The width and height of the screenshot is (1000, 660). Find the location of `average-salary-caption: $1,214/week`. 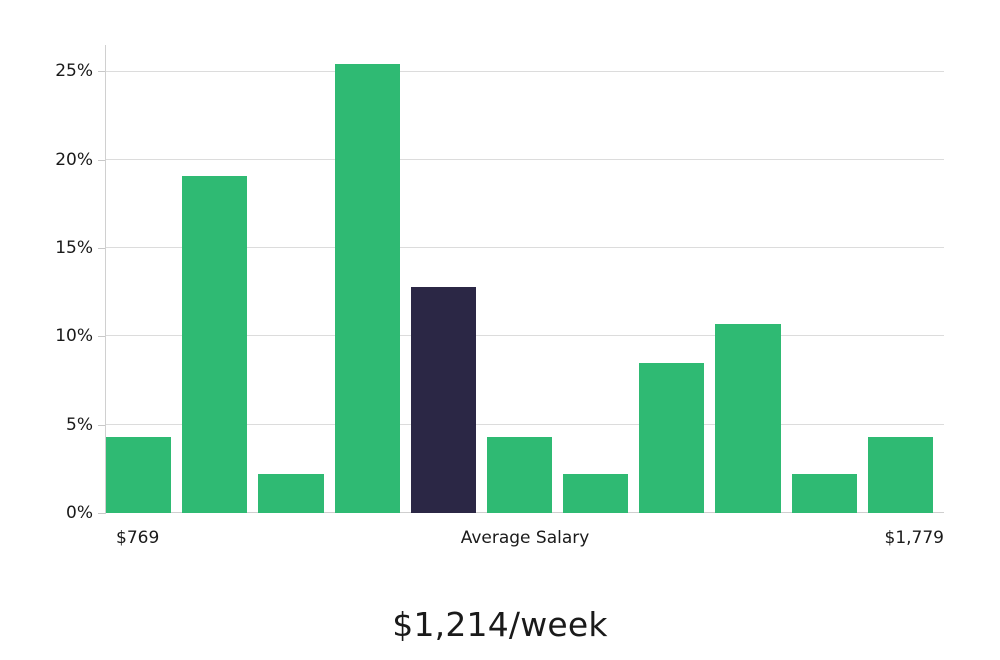

average-salary-caption: $1,214/week is located at coordinates (500, 624).